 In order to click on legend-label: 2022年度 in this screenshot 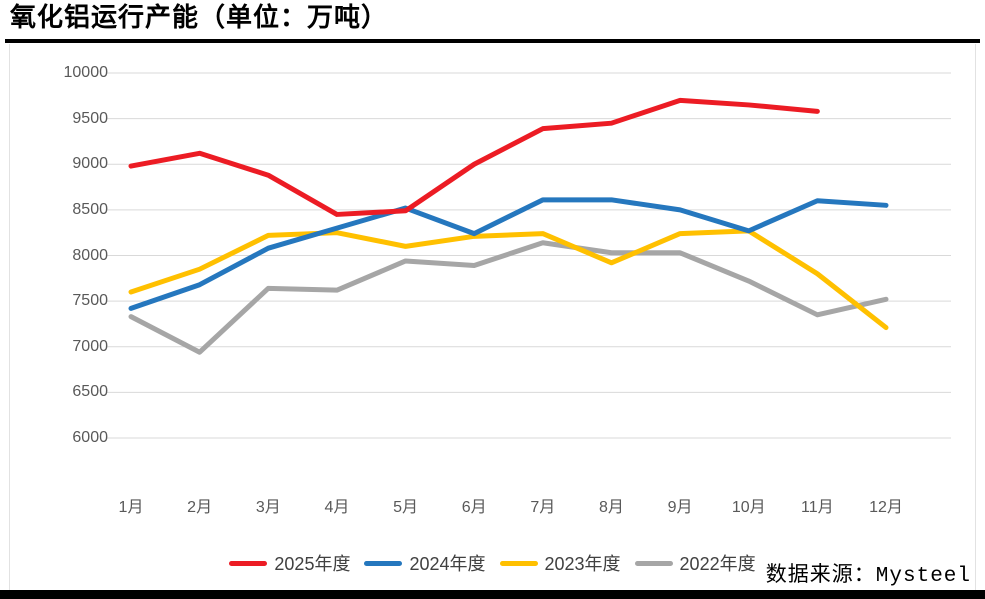, I will do `click(717, 564)`.